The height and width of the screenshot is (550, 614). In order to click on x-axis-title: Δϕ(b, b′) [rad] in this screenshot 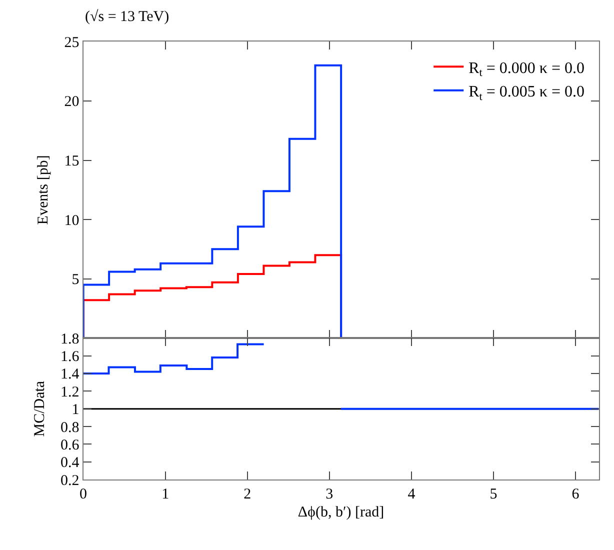, I will do `click(341, 512)`.